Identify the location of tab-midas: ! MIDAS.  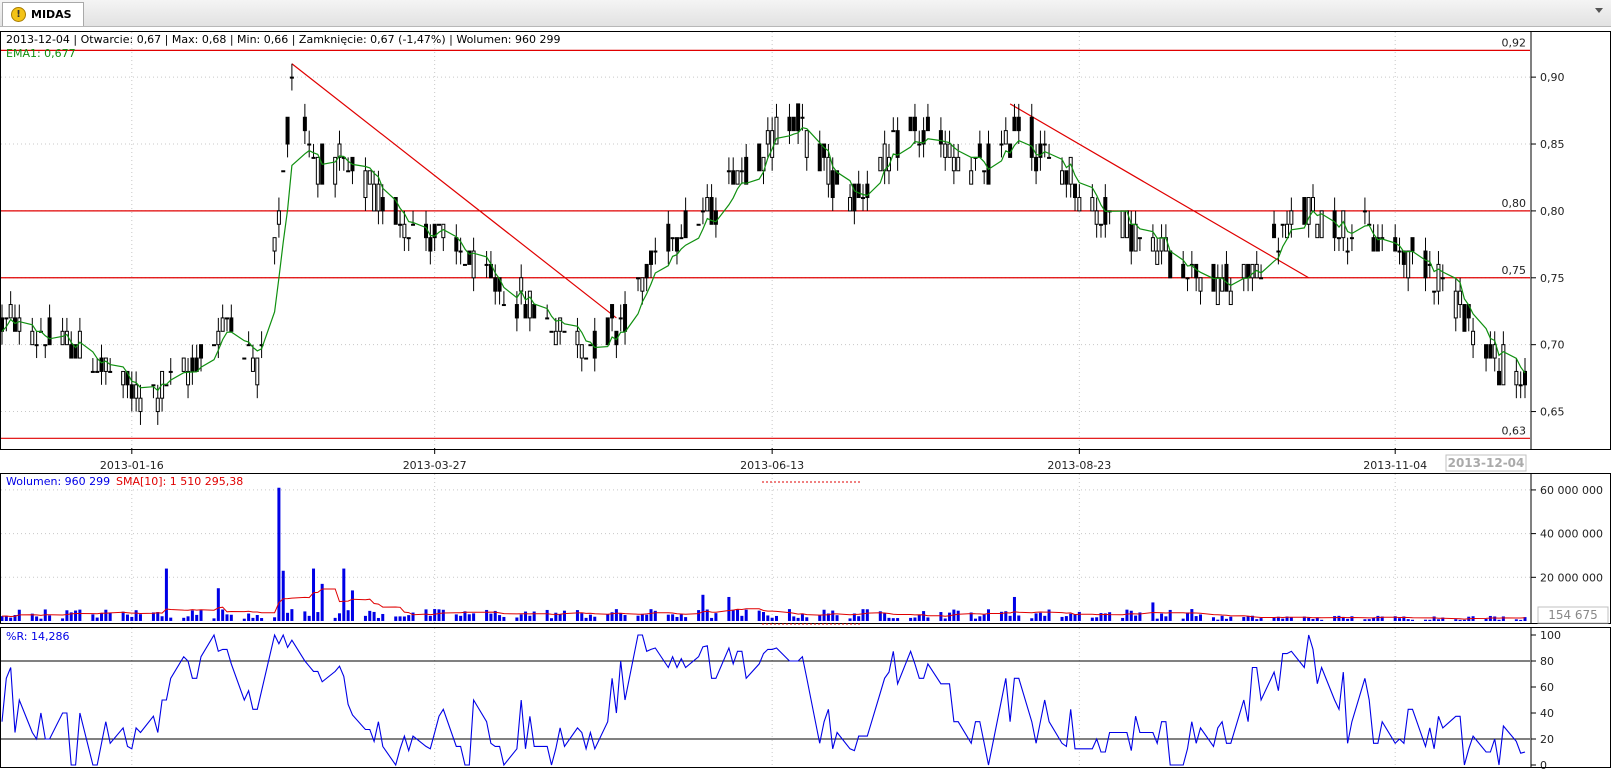
(43, 14).